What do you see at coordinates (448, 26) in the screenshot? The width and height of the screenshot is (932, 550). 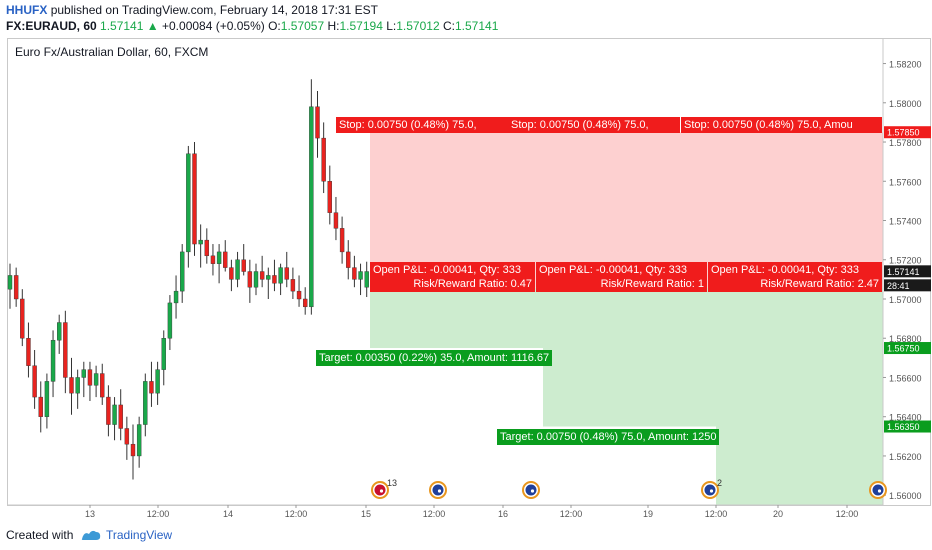 I see `close-label: C:` at bounding box center [448, 26].